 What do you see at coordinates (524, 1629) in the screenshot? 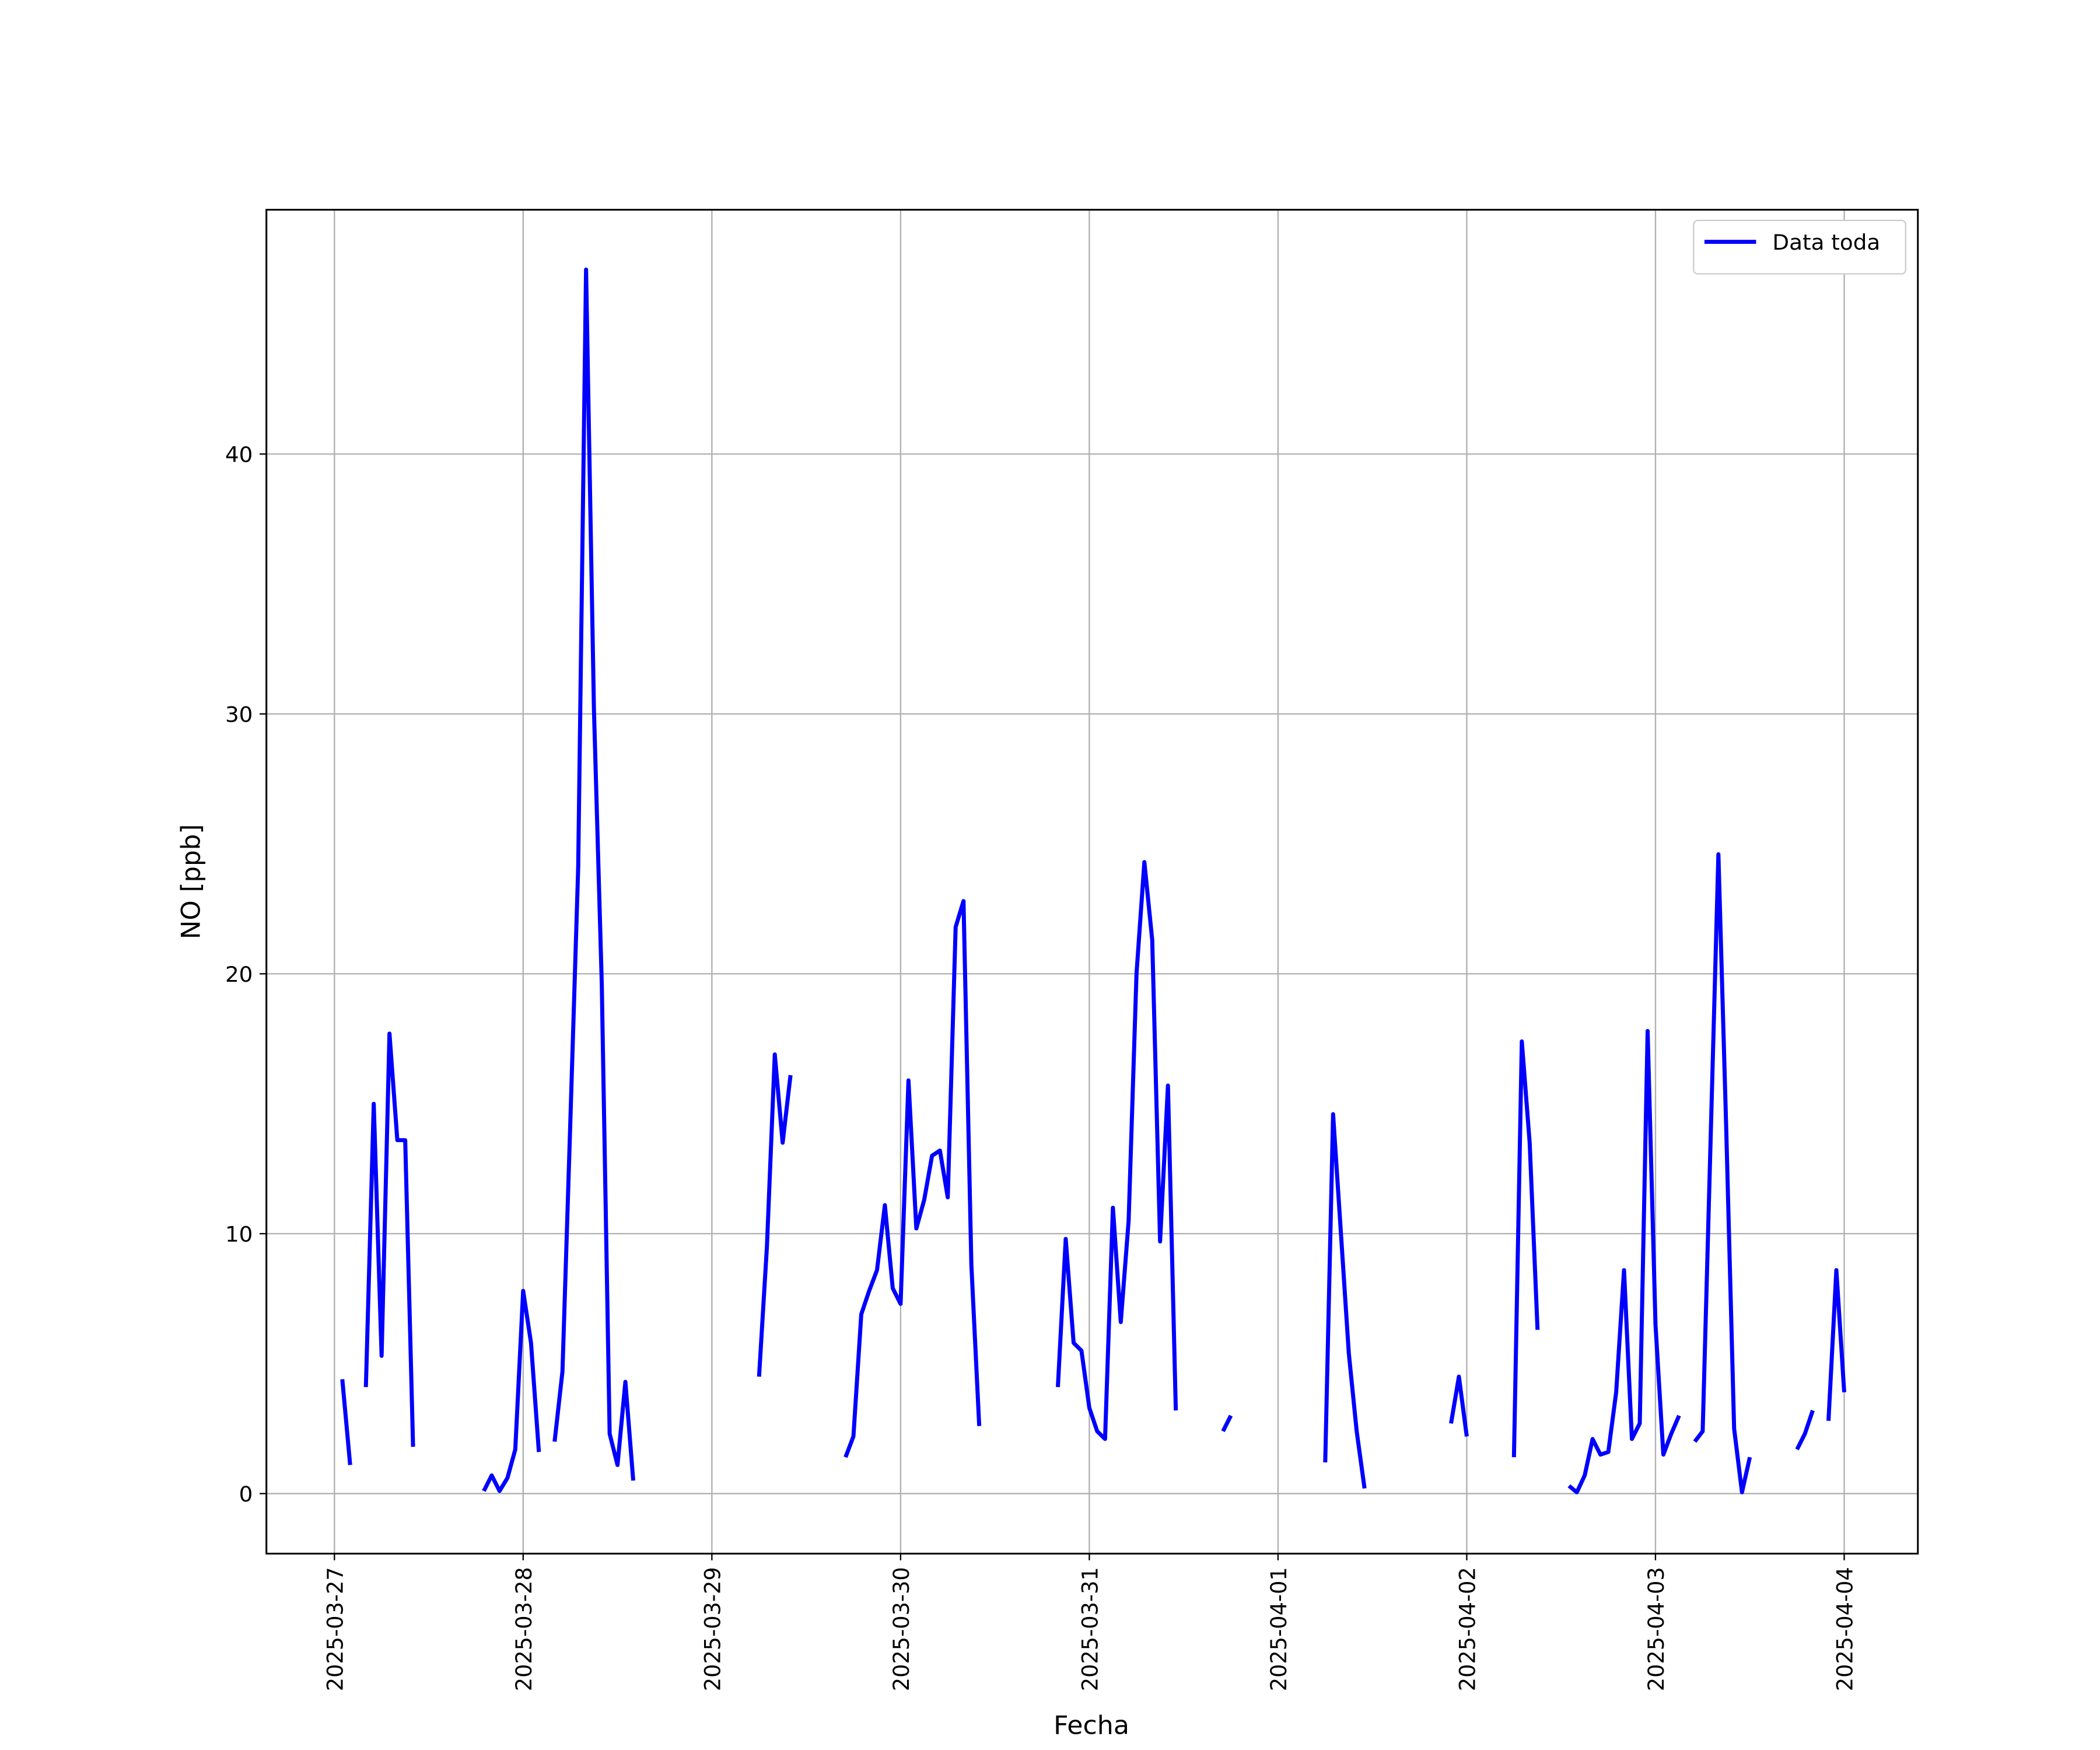
I see `x-tick-label: 2025-03-28` at bounding box center [524, 1629].